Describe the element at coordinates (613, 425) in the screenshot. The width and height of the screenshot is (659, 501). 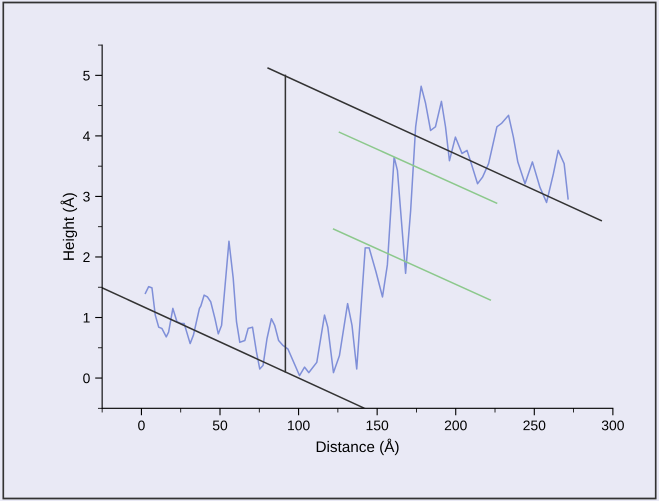
I see `x-tick-label: 300` at that location.